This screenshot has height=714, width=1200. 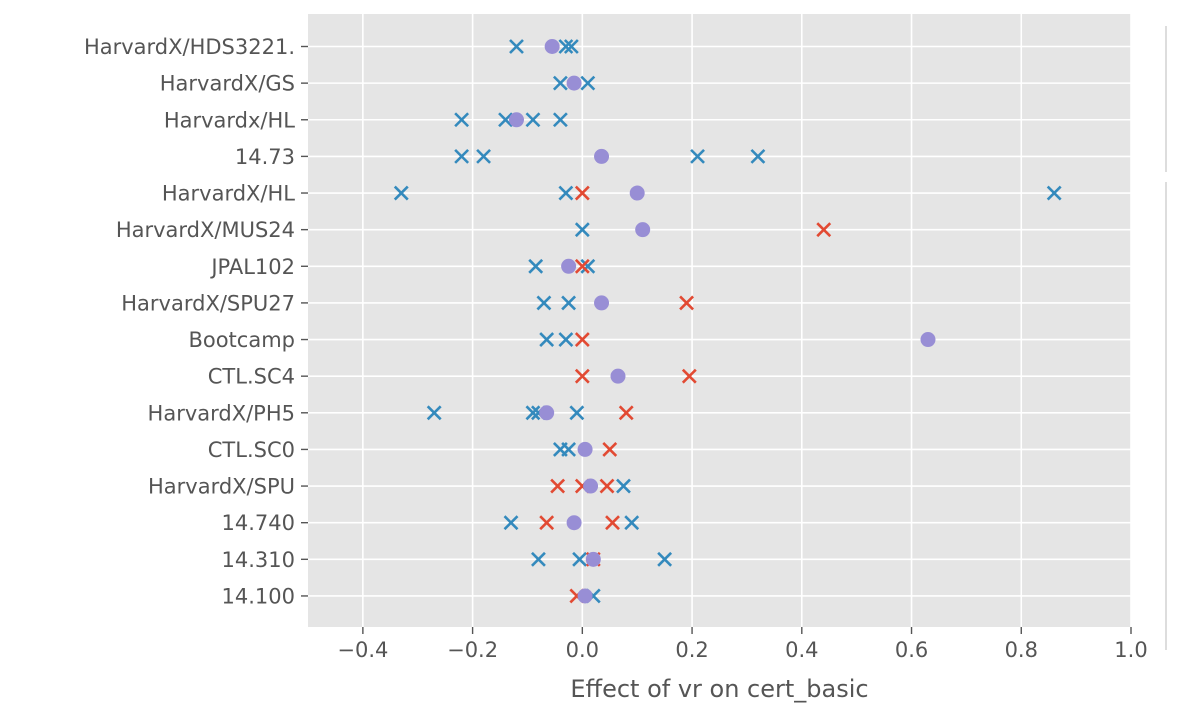 I want to click on x-tick-label: −0.4, so click(x=362, y=650).